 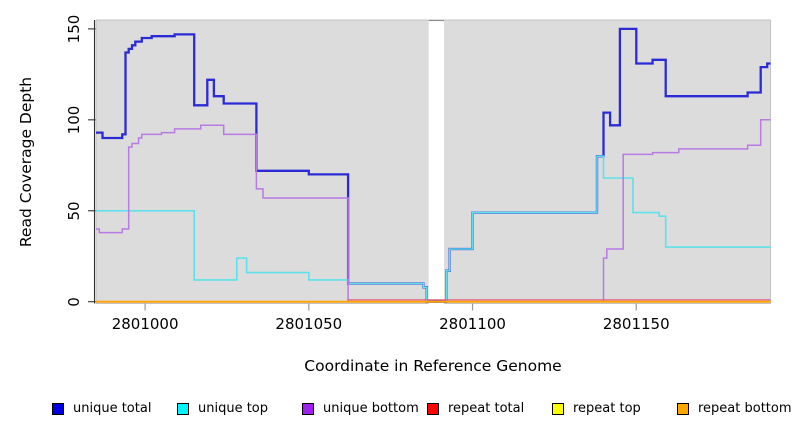 I want to click on x-tick-label: 2801150, so click(x=636, y=324).